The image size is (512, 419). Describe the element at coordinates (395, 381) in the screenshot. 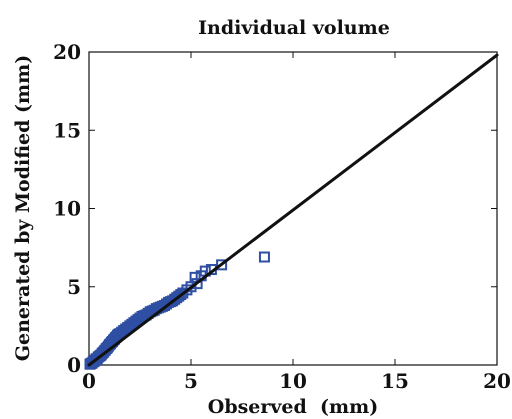

I see `x-tick-label-15: 15` at that location.